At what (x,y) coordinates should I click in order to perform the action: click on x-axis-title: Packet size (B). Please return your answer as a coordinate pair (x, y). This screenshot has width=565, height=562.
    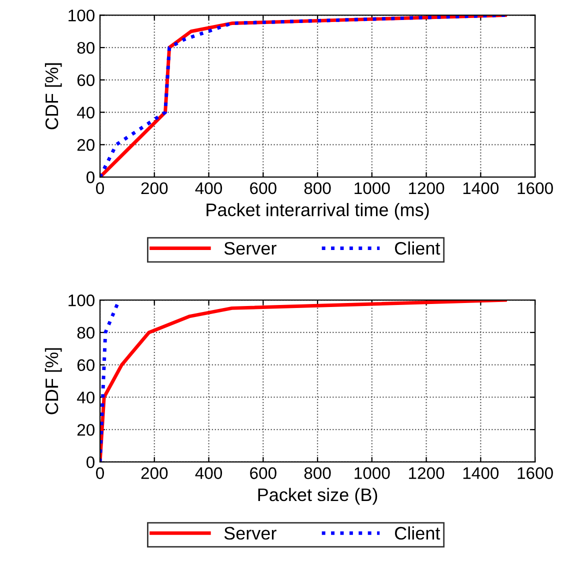
    Looking at the image, I should click on (318, 496).